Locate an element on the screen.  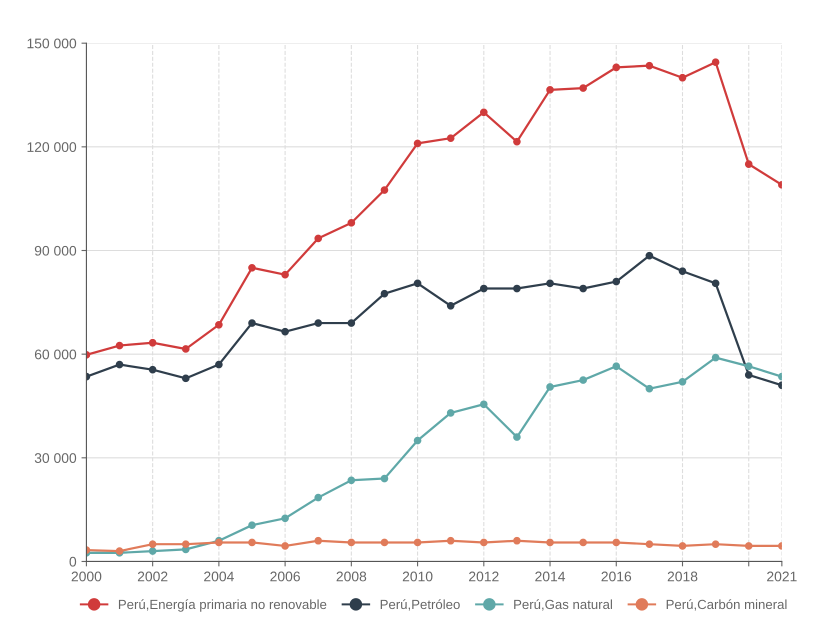
legend-label: Perú,Gas natural is located at coordinates (563, 605).